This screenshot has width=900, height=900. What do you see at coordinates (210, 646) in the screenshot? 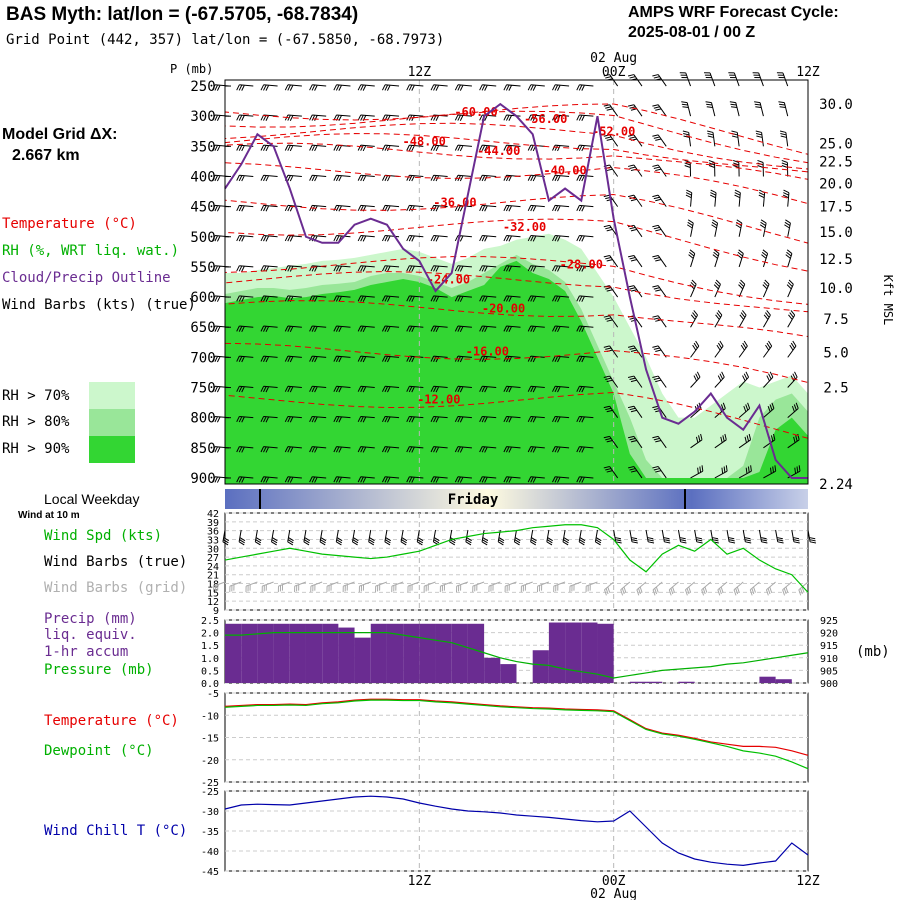
I see `precip-panel-tick-label: 1.5` at bounding box center [210, 646].